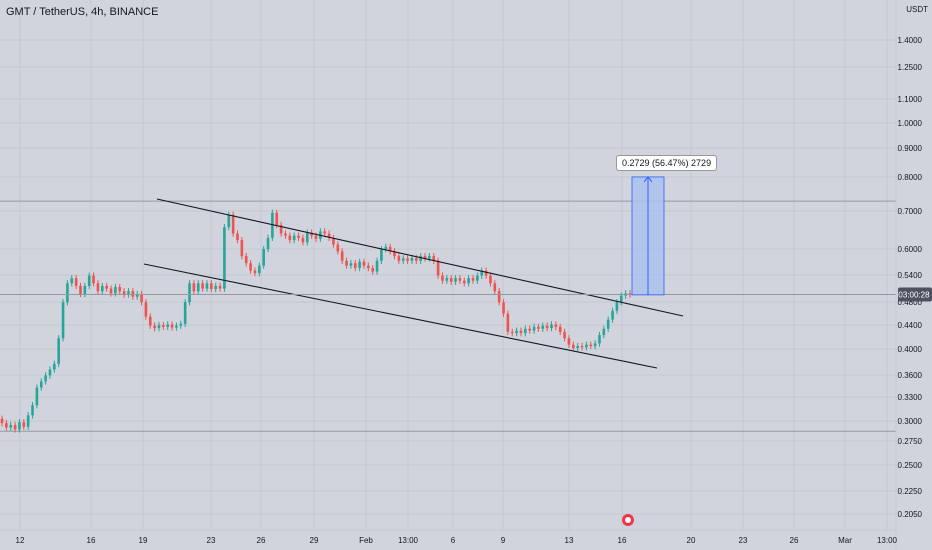 The image size is (932, 550). I want to click on y-tick-label: 0.2050, so click(910, 514).